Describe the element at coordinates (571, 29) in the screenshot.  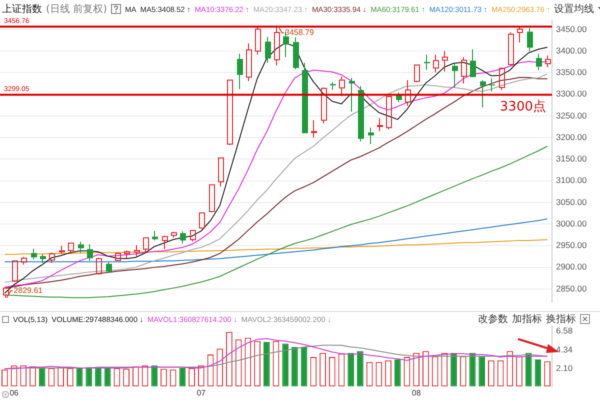
I see `y-tick-label: 3450.00` at that location.